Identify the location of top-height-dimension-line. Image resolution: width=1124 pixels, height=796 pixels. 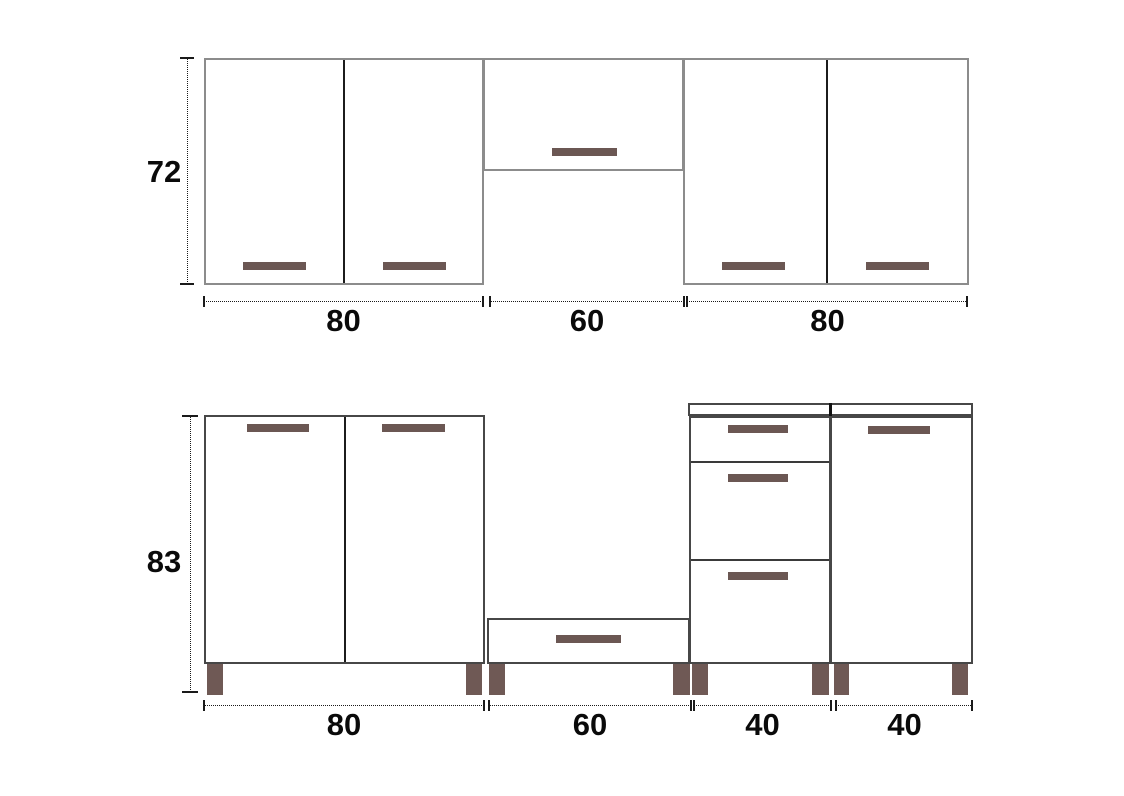
(187, 171).